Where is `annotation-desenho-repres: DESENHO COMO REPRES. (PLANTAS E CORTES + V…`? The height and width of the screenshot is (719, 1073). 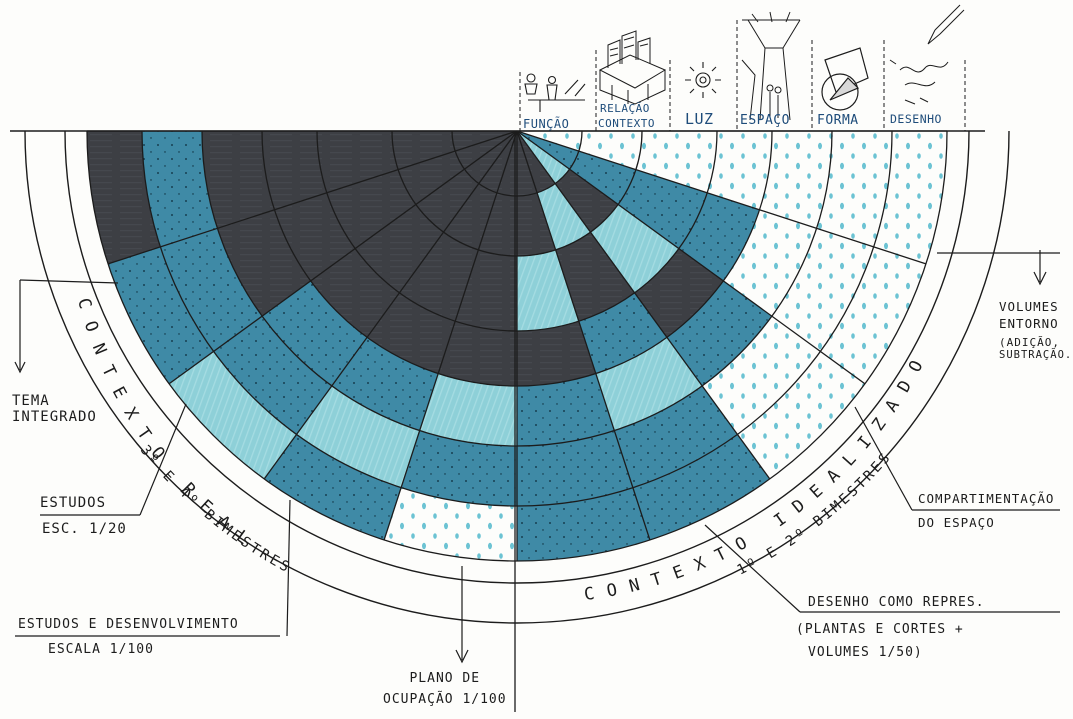 annotation-desenho-repres: DESENHO COMO REPRES. (PLANTAS E CORTES + V… is located at coordinates (890, 627).